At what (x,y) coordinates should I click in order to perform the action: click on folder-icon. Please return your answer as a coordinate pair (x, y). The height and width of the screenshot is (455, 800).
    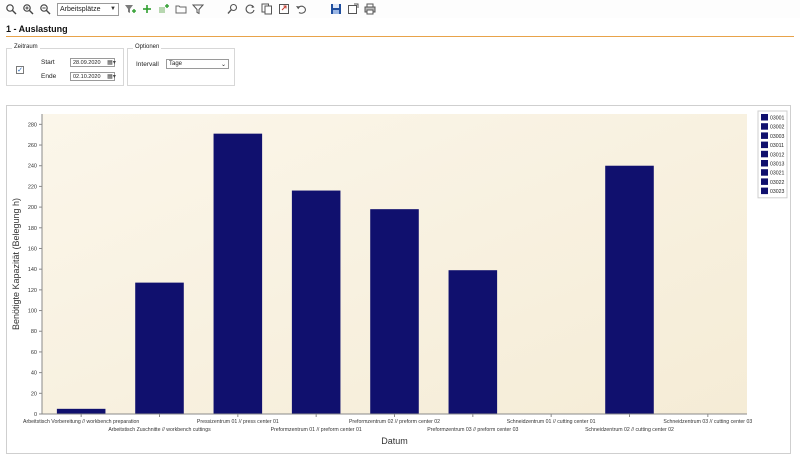
    Looking at the image, I should click on (181, 9).